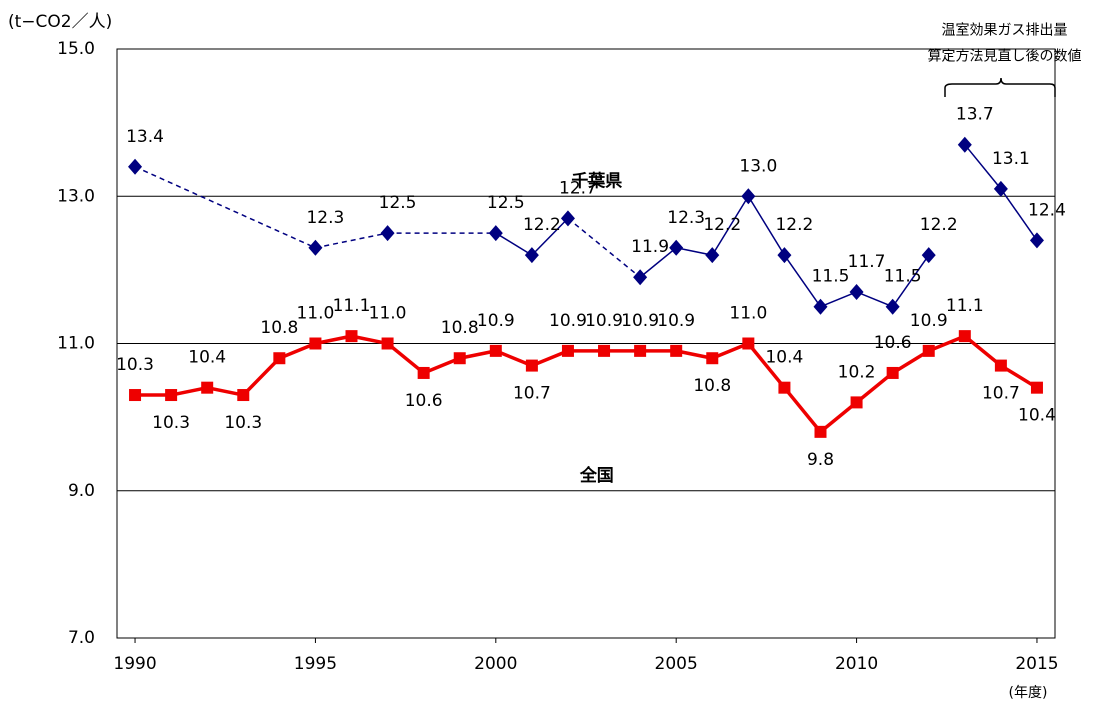  I want to click on data-label: 13.4, so click(145, 137).